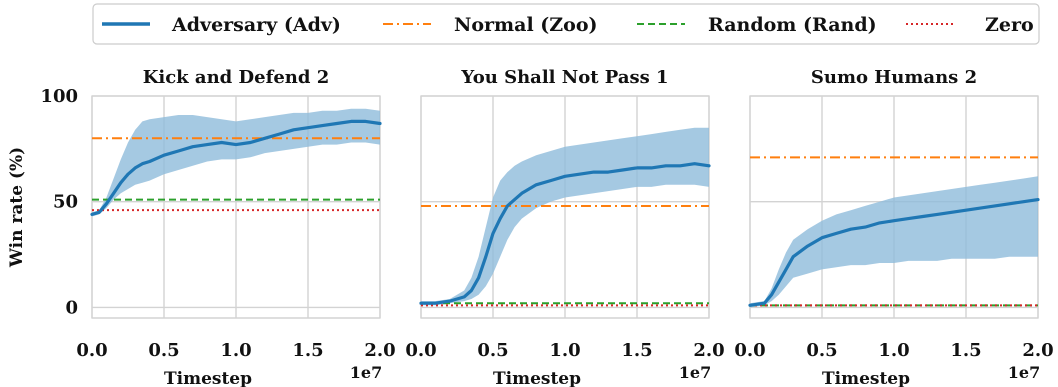  I want to click on y-tick-label: 0, so click(71, 307).